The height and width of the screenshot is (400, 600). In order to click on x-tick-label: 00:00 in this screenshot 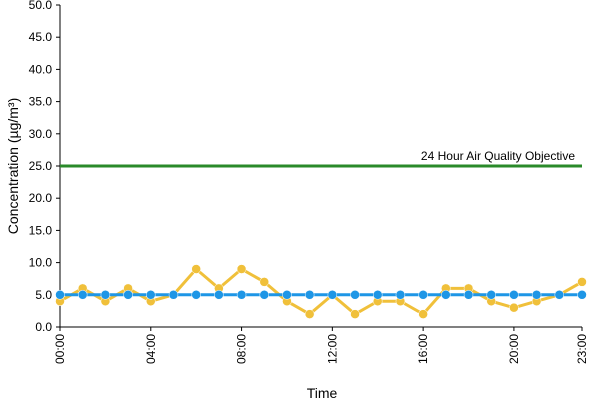, I will do `click(60, 349)`.